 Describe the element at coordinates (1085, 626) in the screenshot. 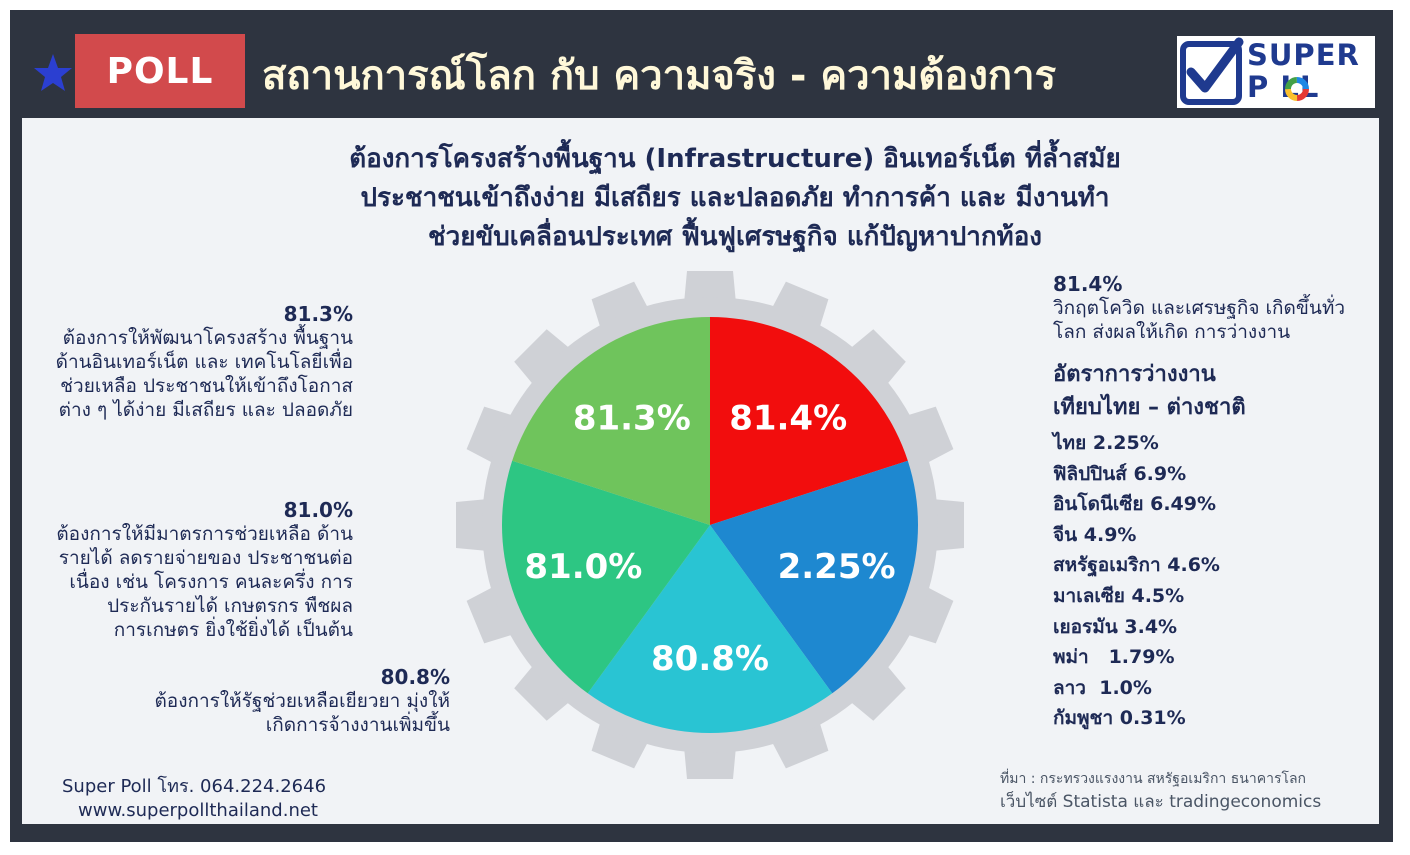

I see `rate-country: เยอรมัน` at that location.